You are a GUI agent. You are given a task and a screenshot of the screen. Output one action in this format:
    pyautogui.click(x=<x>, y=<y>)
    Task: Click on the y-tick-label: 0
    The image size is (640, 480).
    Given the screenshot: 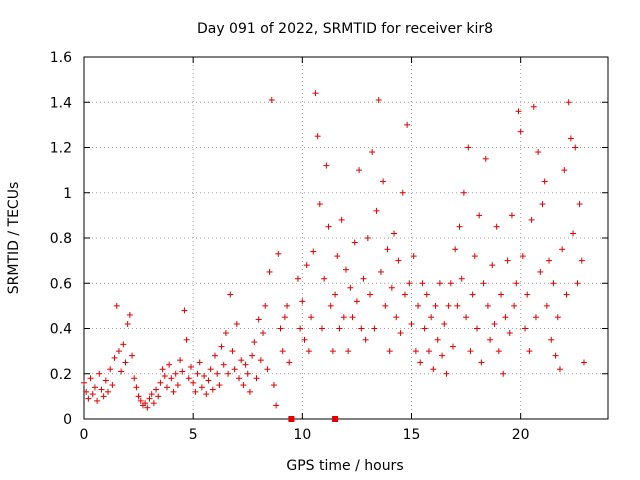 What is the action you would take?
    pyautogui.click(x=67, y=420)
    